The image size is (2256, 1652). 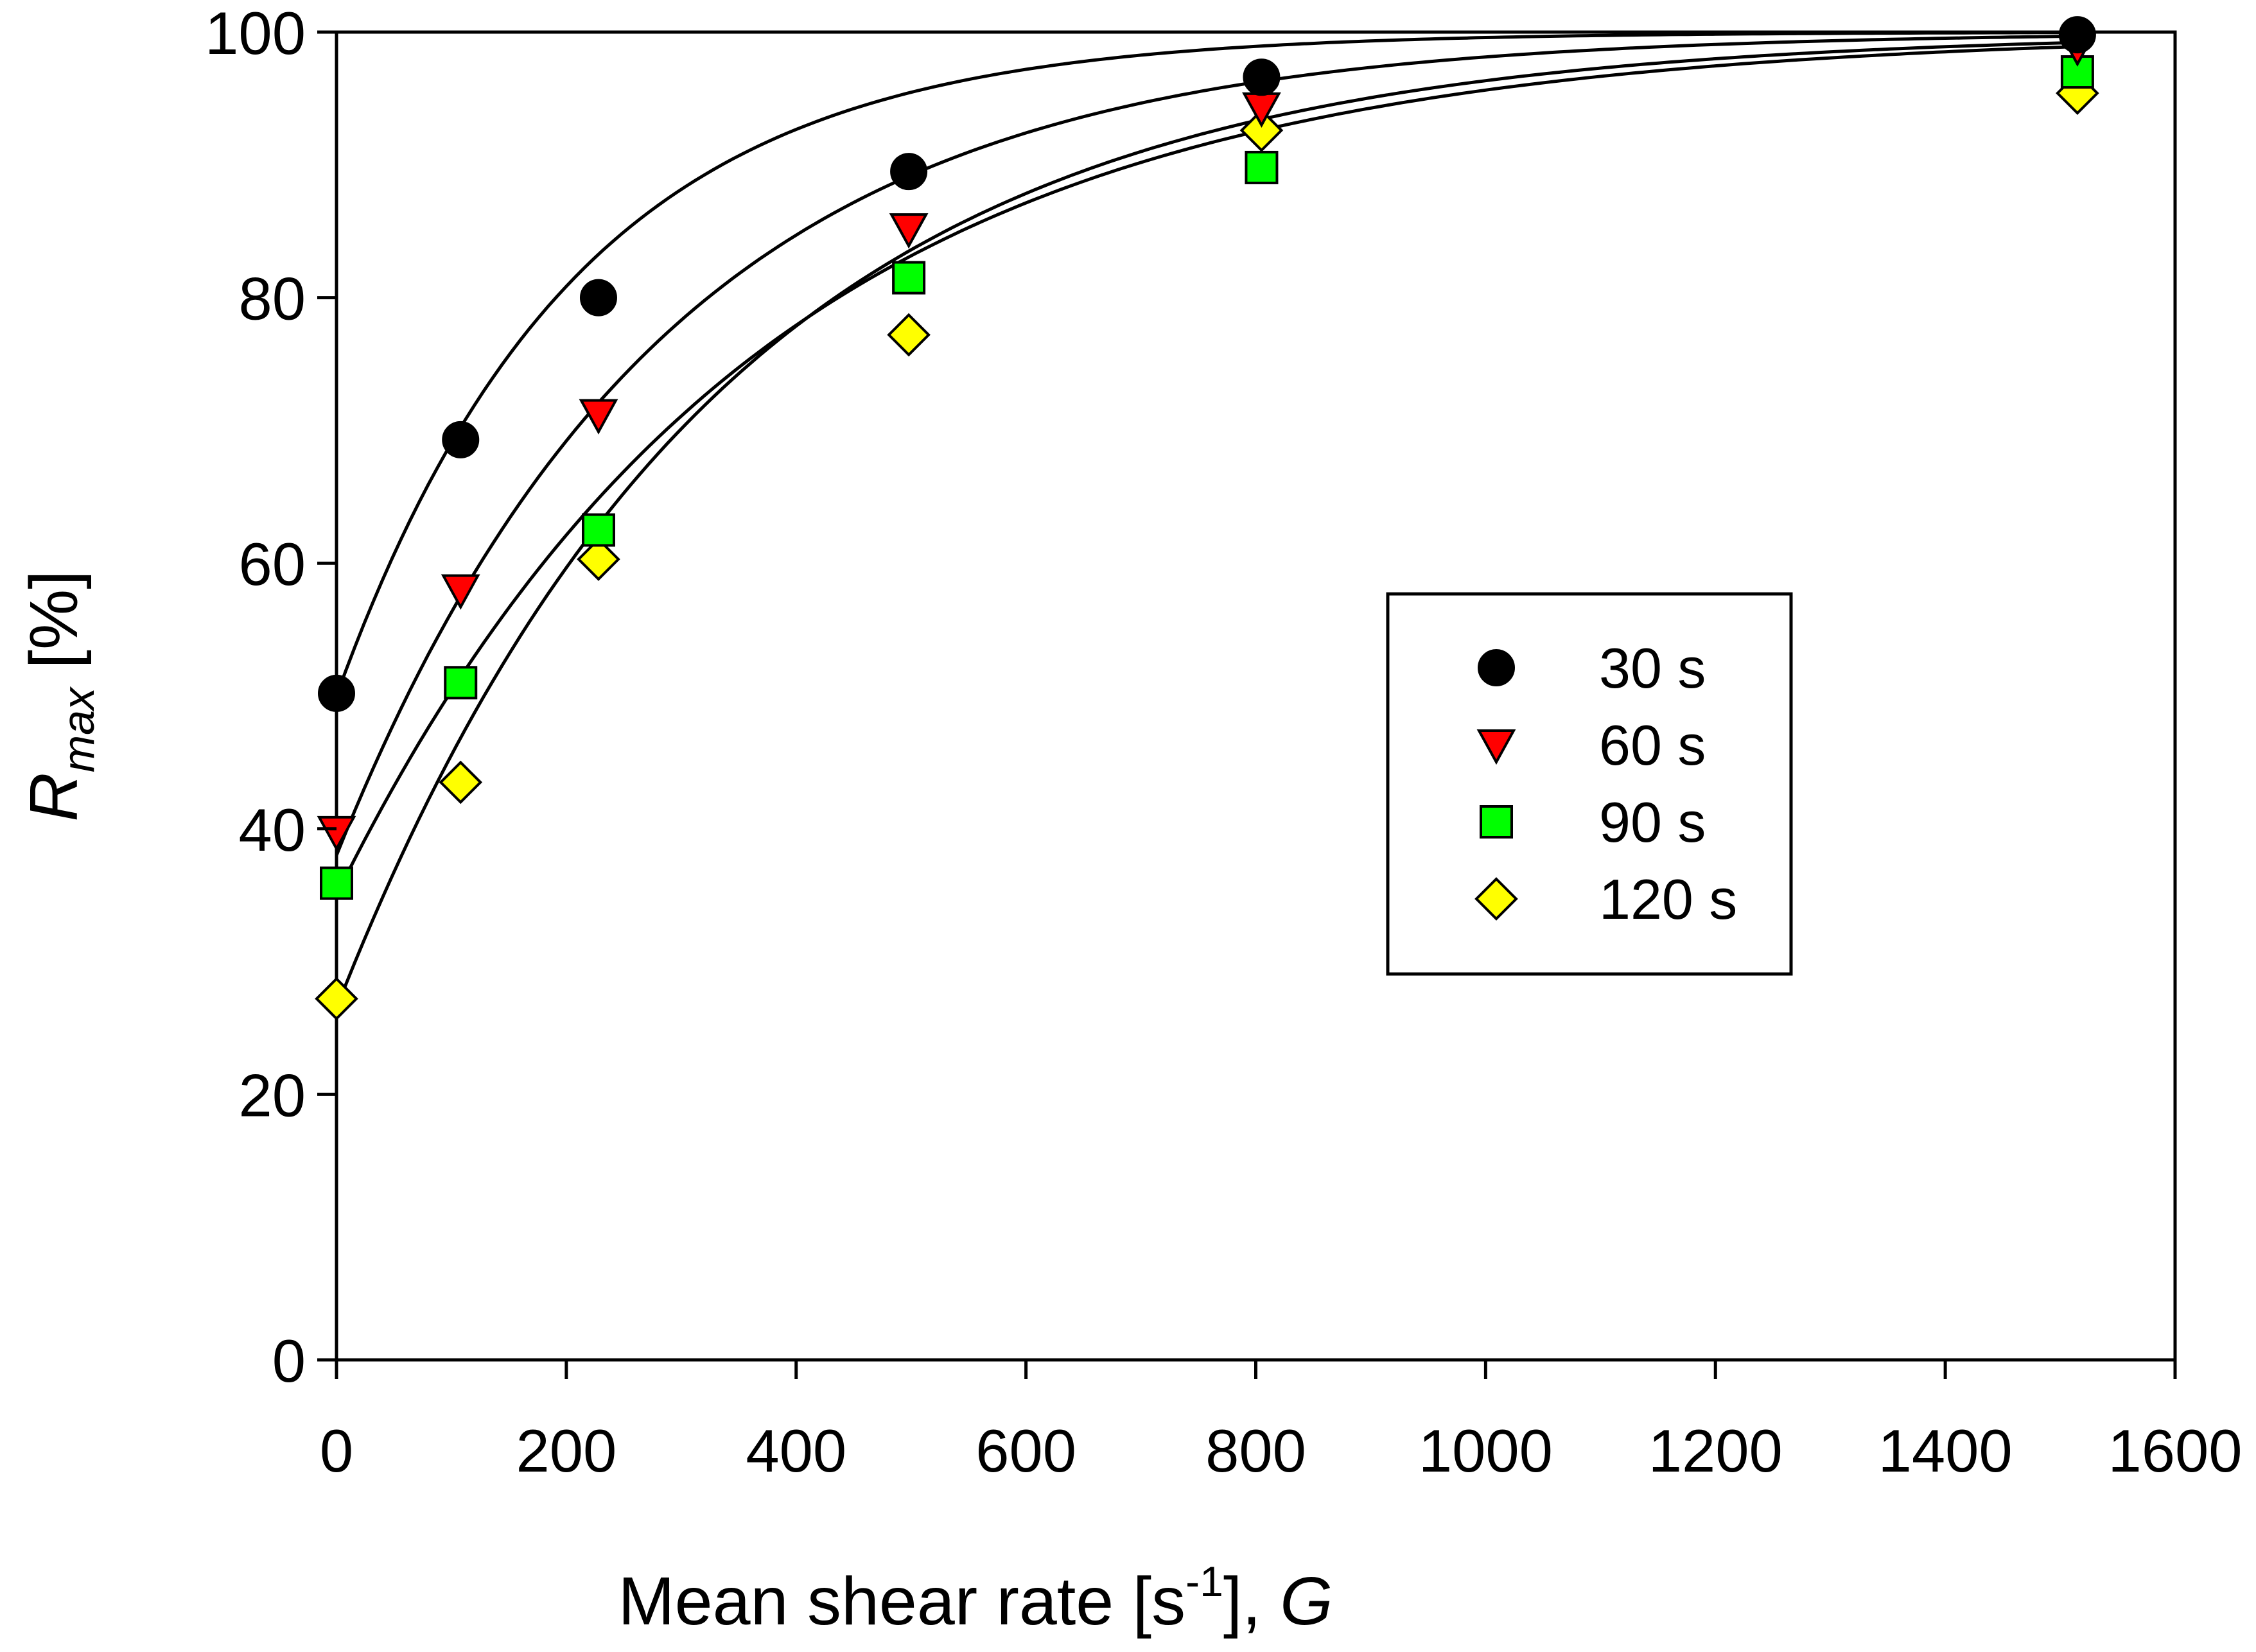 I want to click on legend-box, so click(x=1590, y=784).